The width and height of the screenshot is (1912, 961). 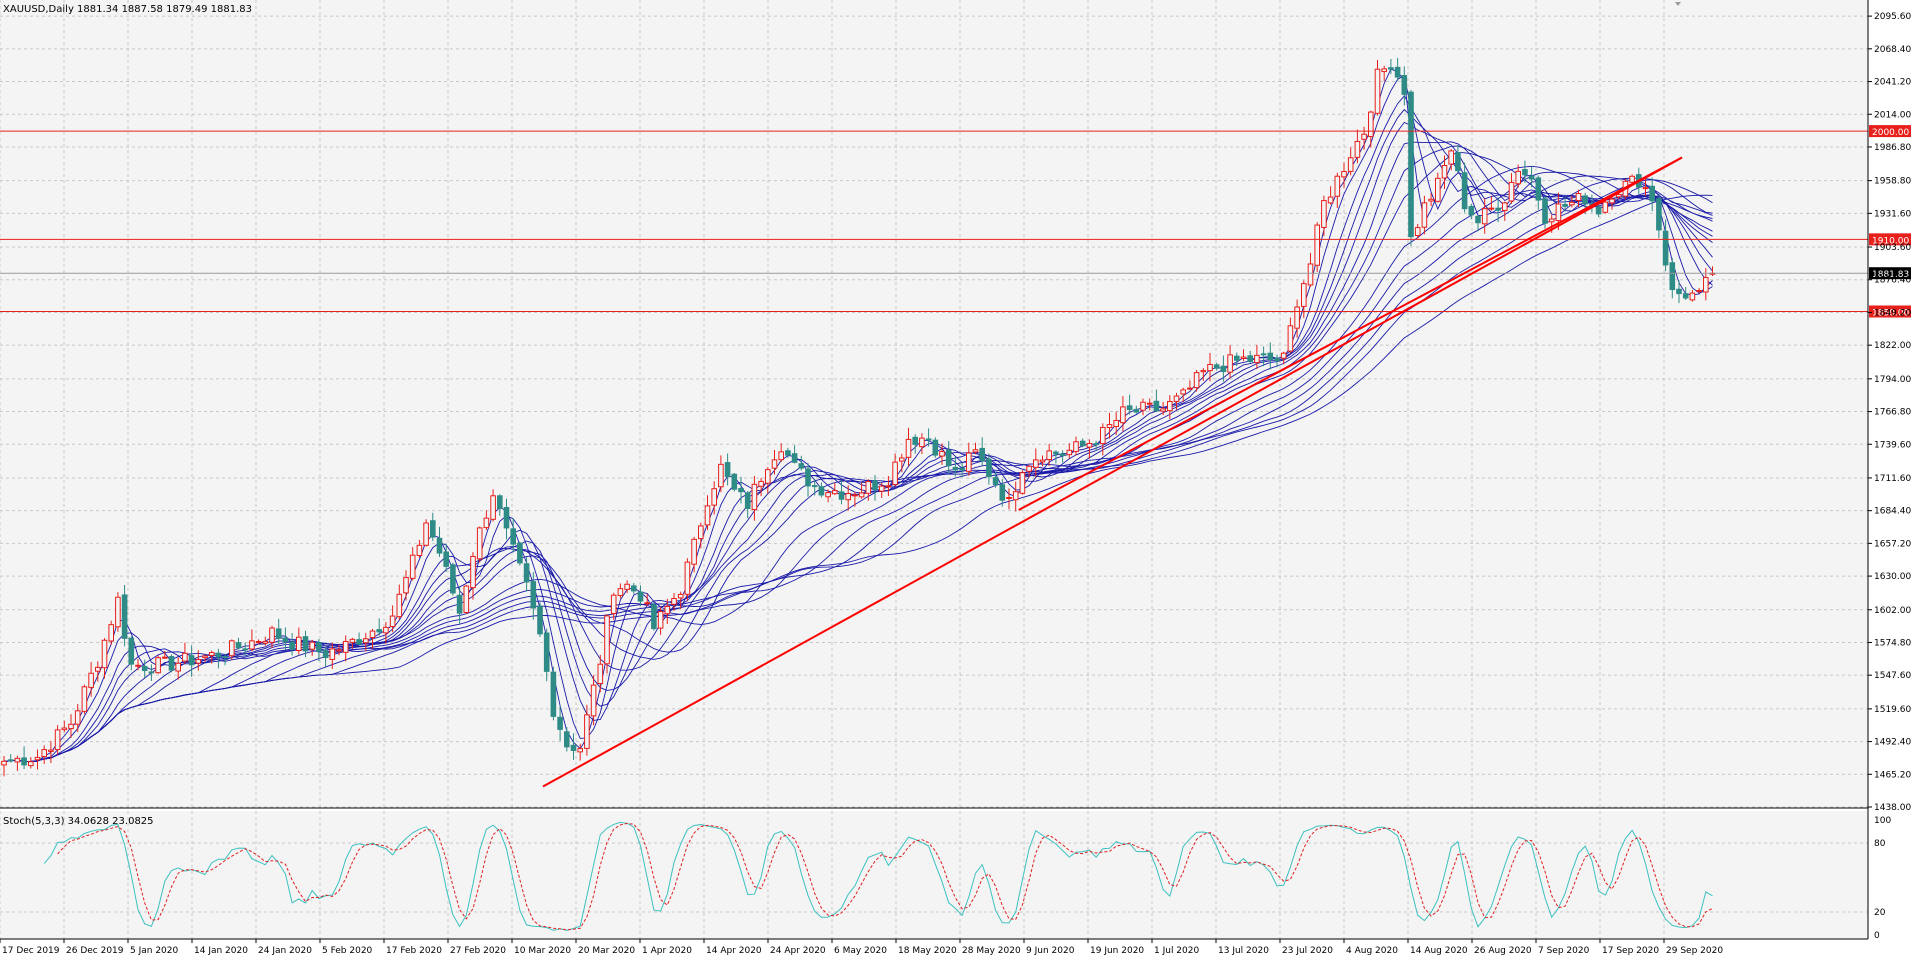 What do you see at coordinates (1890, 313) in the screenshot?
I see `level-label: 1850.00` at bounding box center [1890, 313].